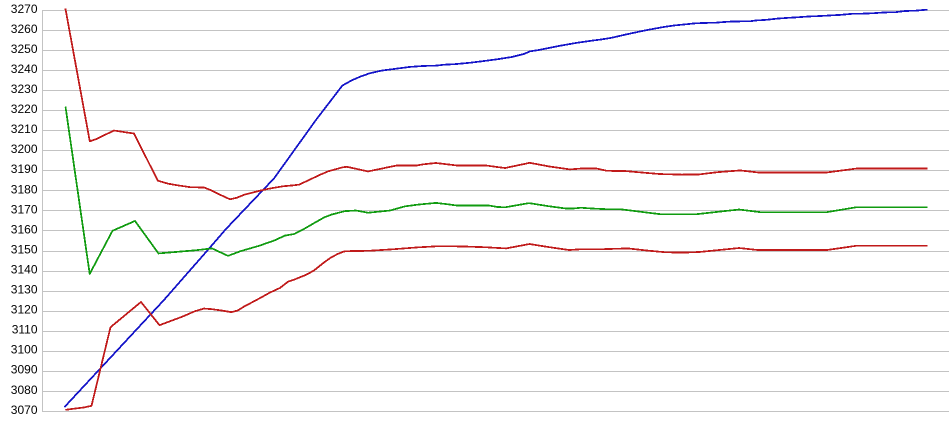  Describe the element at coordinates (24, 370) in the screenshot. I see `svg-text: 3090` at that location.